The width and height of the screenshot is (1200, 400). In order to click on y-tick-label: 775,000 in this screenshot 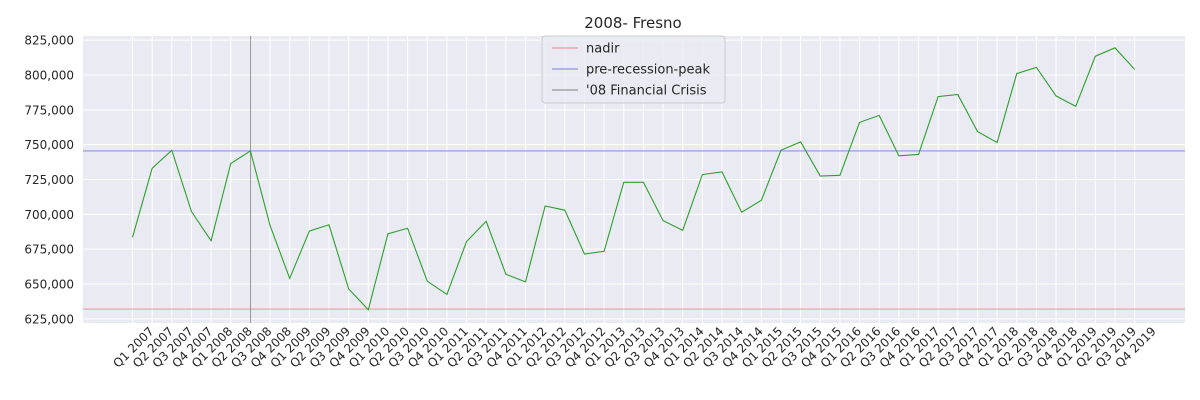, I will do `click(49, 110)`.